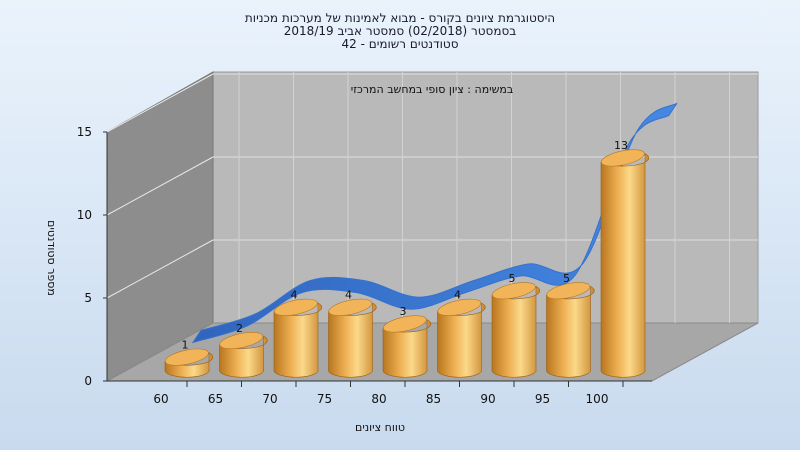 The image size is (800, 450). What do you see at coordinates (84, 132) in the screenshot?
I see `y-tick-label: 15` at bounding box center [84, 132].